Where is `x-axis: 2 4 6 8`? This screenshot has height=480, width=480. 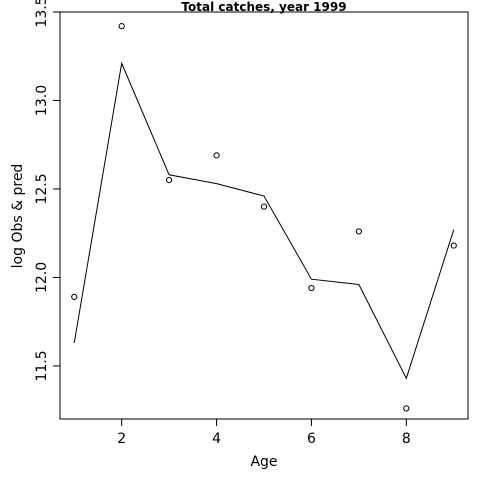 x-axis: 2 4 6 8 is located at coordinates (264, 432).